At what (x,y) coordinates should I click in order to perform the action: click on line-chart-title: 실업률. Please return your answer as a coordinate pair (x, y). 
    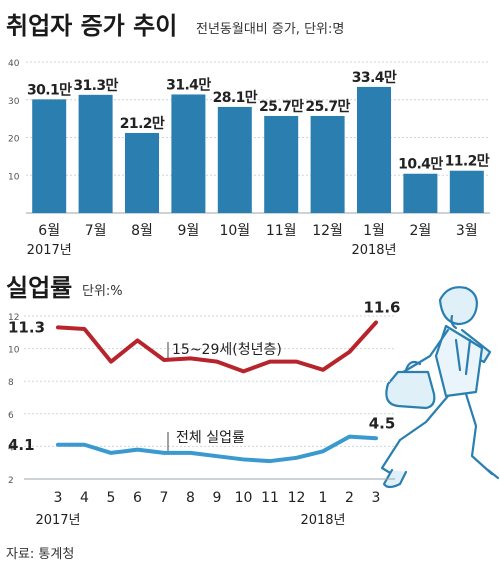
    Looking at the image, I should click on (39, 288).